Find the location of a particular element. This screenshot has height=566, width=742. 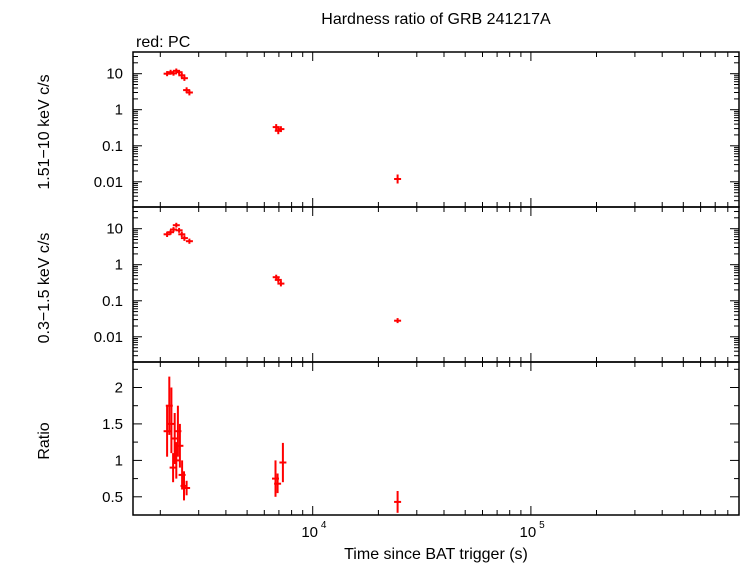

y-tick-label: 1.5 is located at coordinates (112, 424).